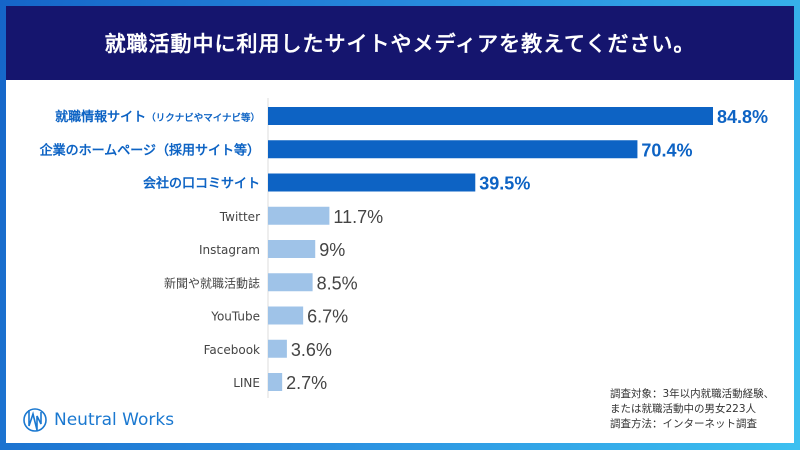  I want to click on value-label: 70.4%, so click(666, 150).